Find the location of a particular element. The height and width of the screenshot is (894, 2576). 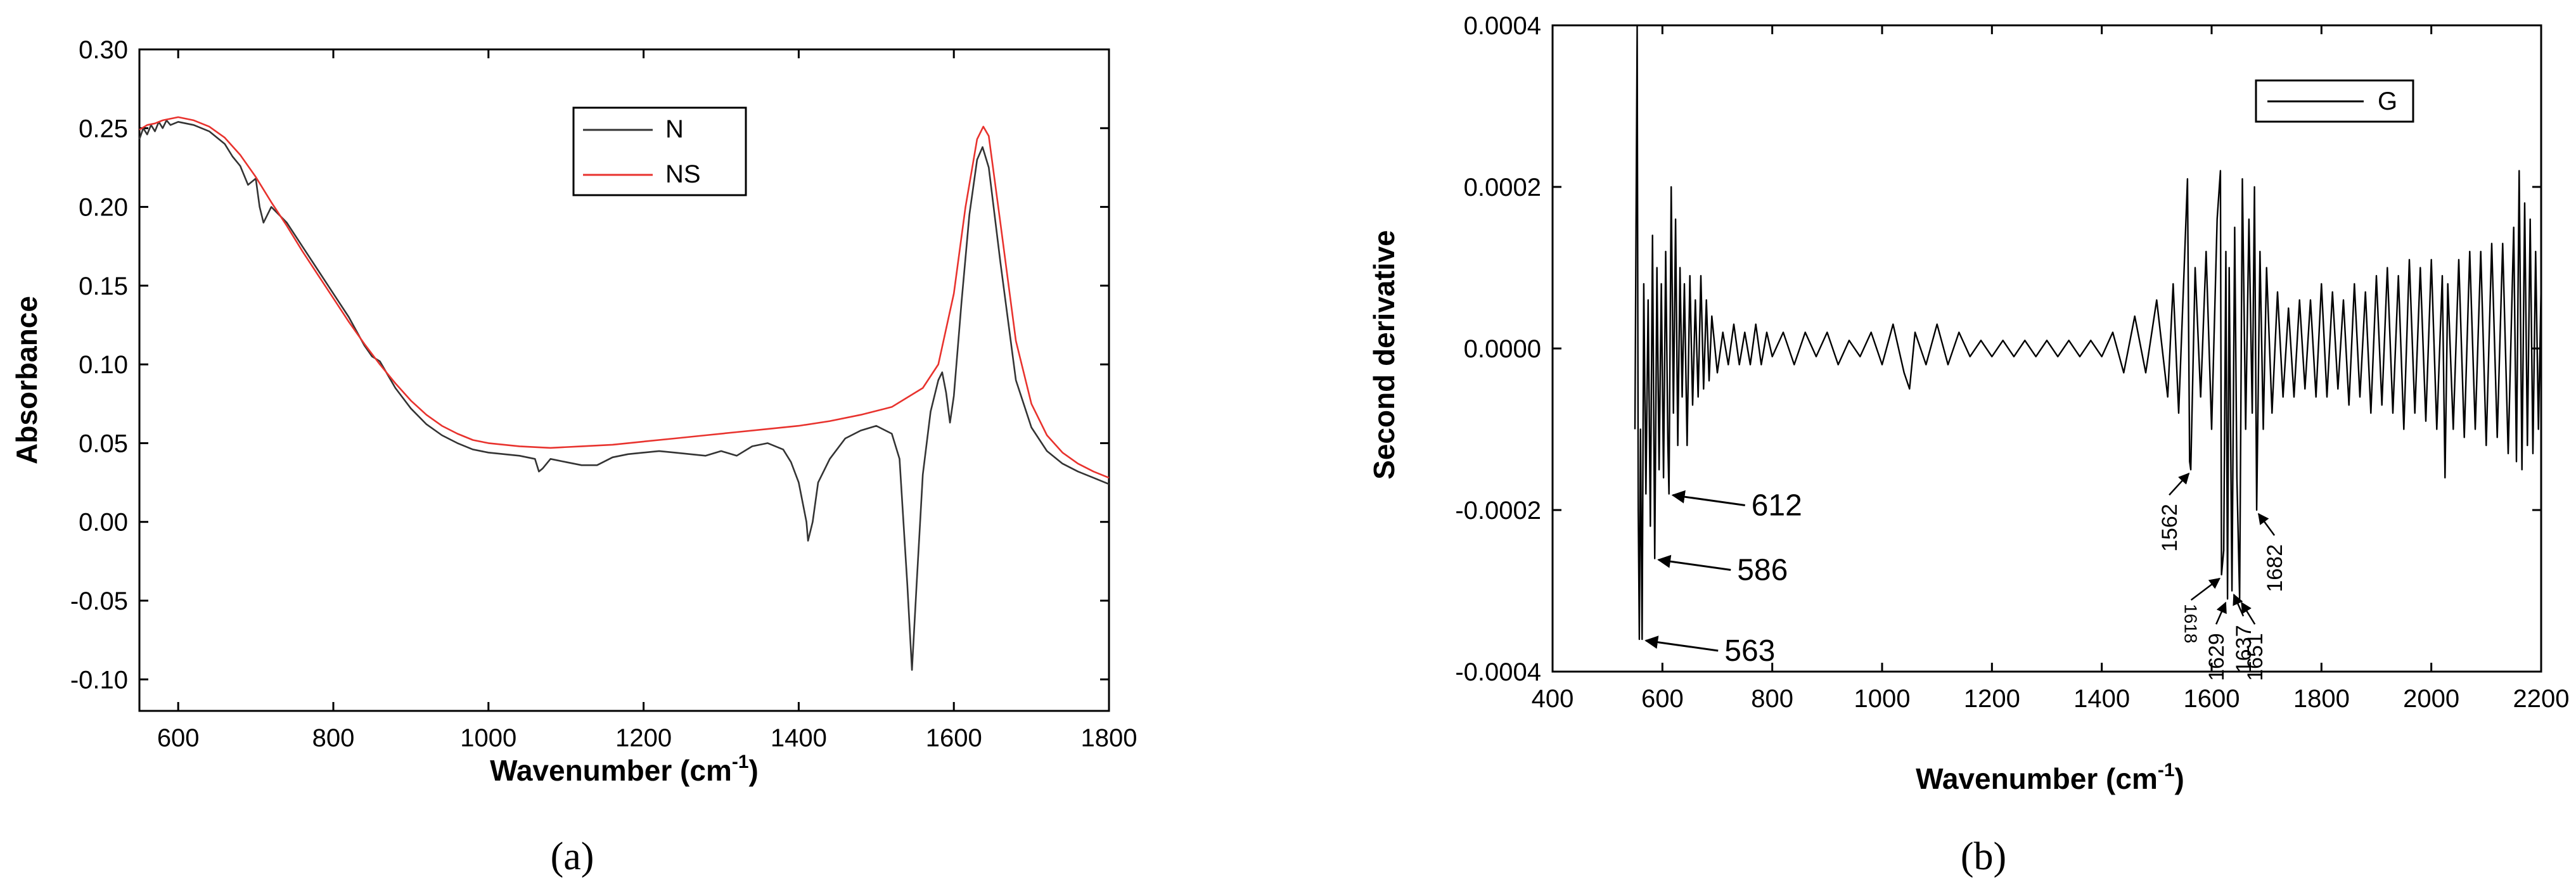

panel-label-a: (a) is located at coordinates (572, 856).